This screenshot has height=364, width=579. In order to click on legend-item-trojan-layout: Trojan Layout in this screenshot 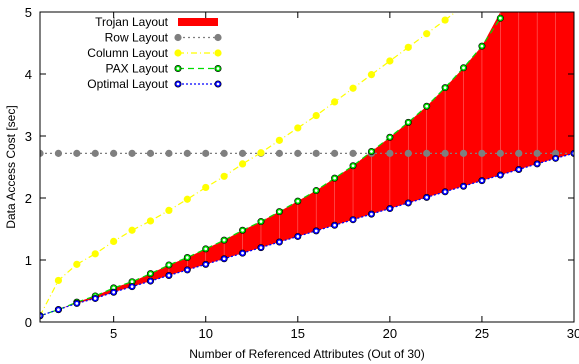, I will do `click(156, 22)`.